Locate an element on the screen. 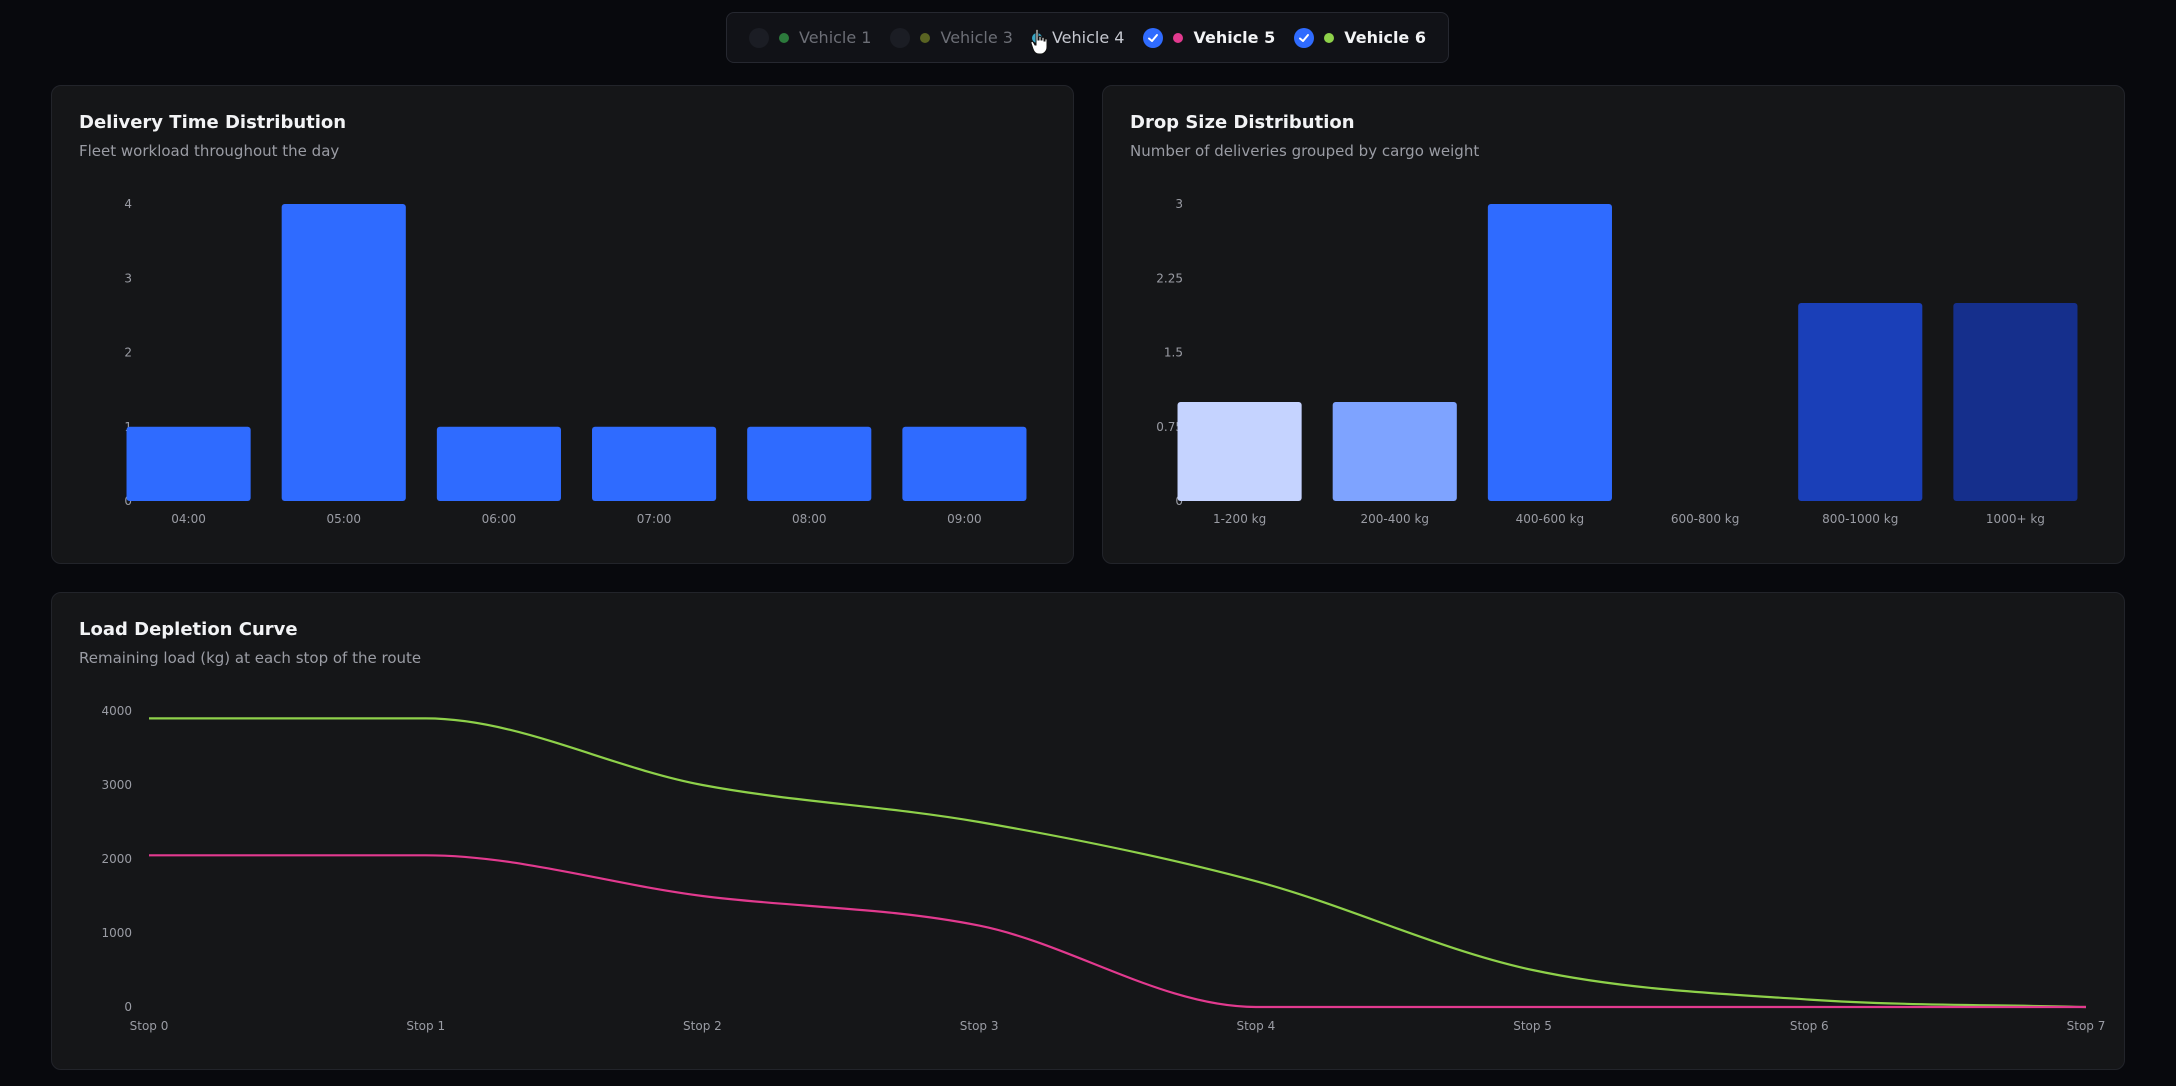  x-tick-label: Stop 2 is located at coordinates (702, 1026).